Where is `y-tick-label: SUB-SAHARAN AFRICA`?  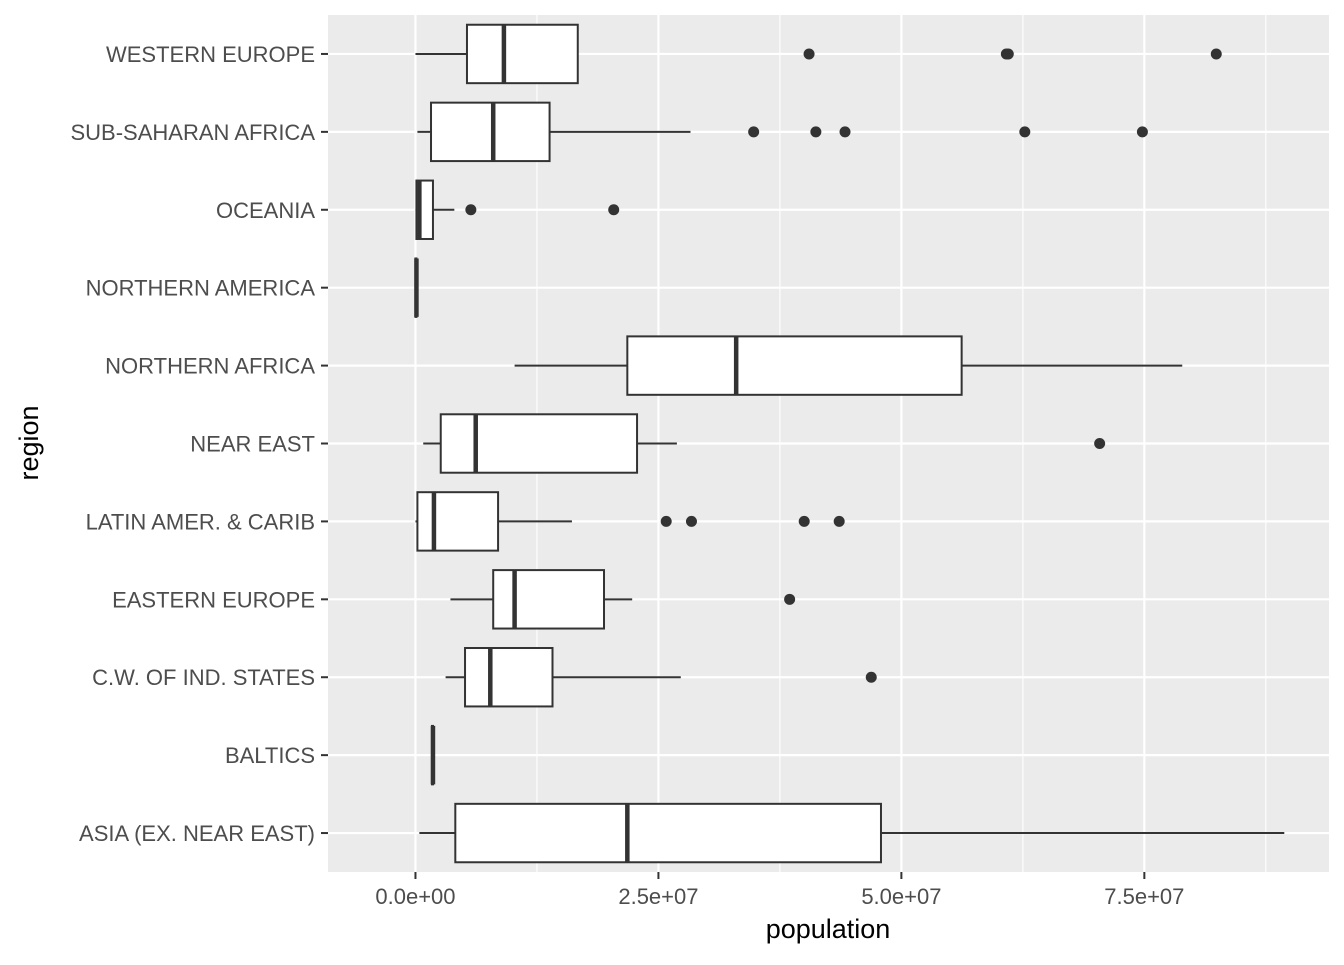
y-tick-label: SUB-SAHARAN AFRICA is located at coordinates (193, 132).